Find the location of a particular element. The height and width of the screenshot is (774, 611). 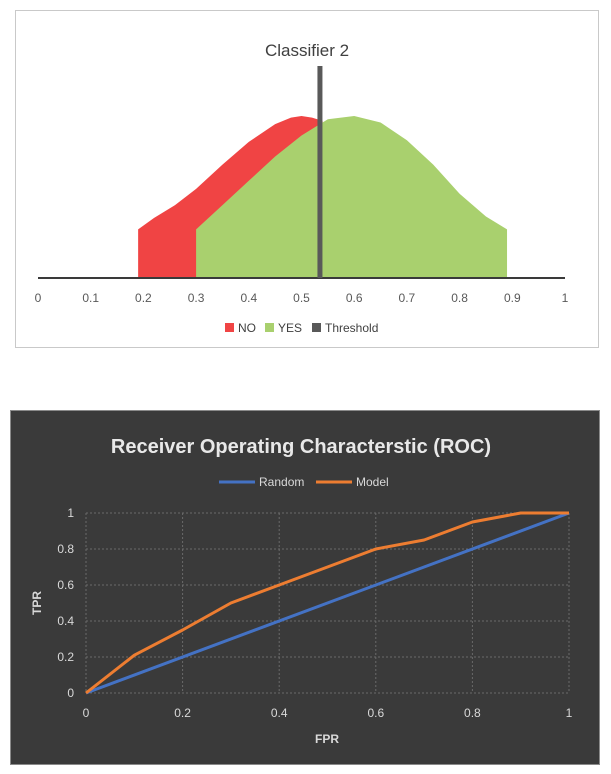

density-areas is located at coordinates (323, 197).